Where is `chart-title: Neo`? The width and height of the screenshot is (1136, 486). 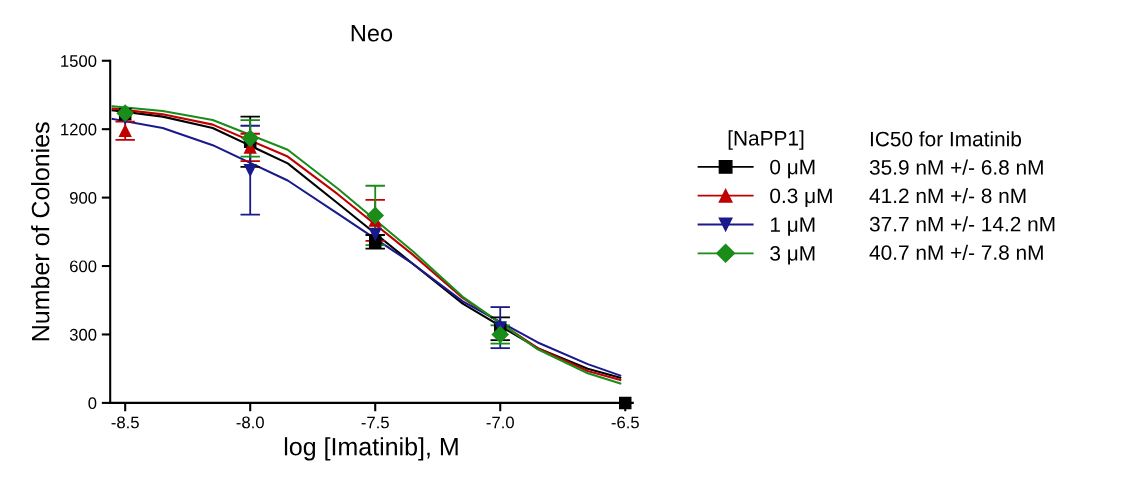
chart-title: Neo is located at coordinates (372, 33).